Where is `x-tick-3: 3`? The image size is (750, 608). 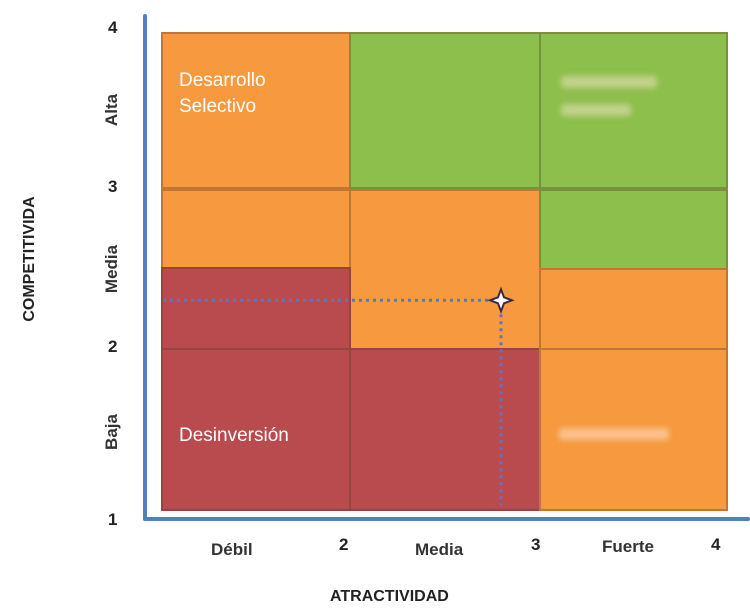 x-tick-3: 3 is located at coordinates (536, 544).